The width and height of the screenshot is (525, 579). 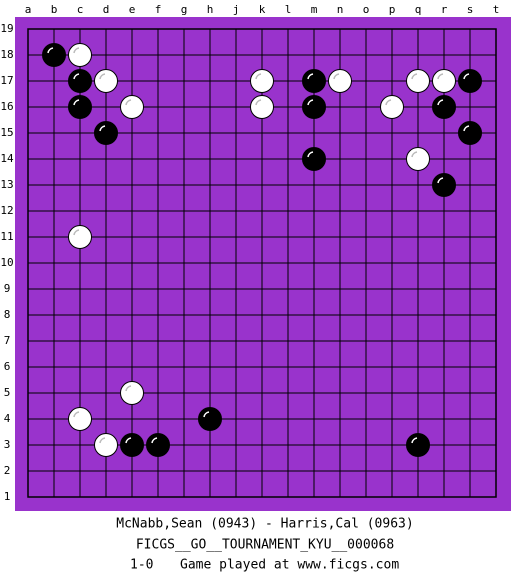 What do you see at coordinates (7, 392) in the screenshot?
I see `row-label: 5` at bounding box center [7, 392].